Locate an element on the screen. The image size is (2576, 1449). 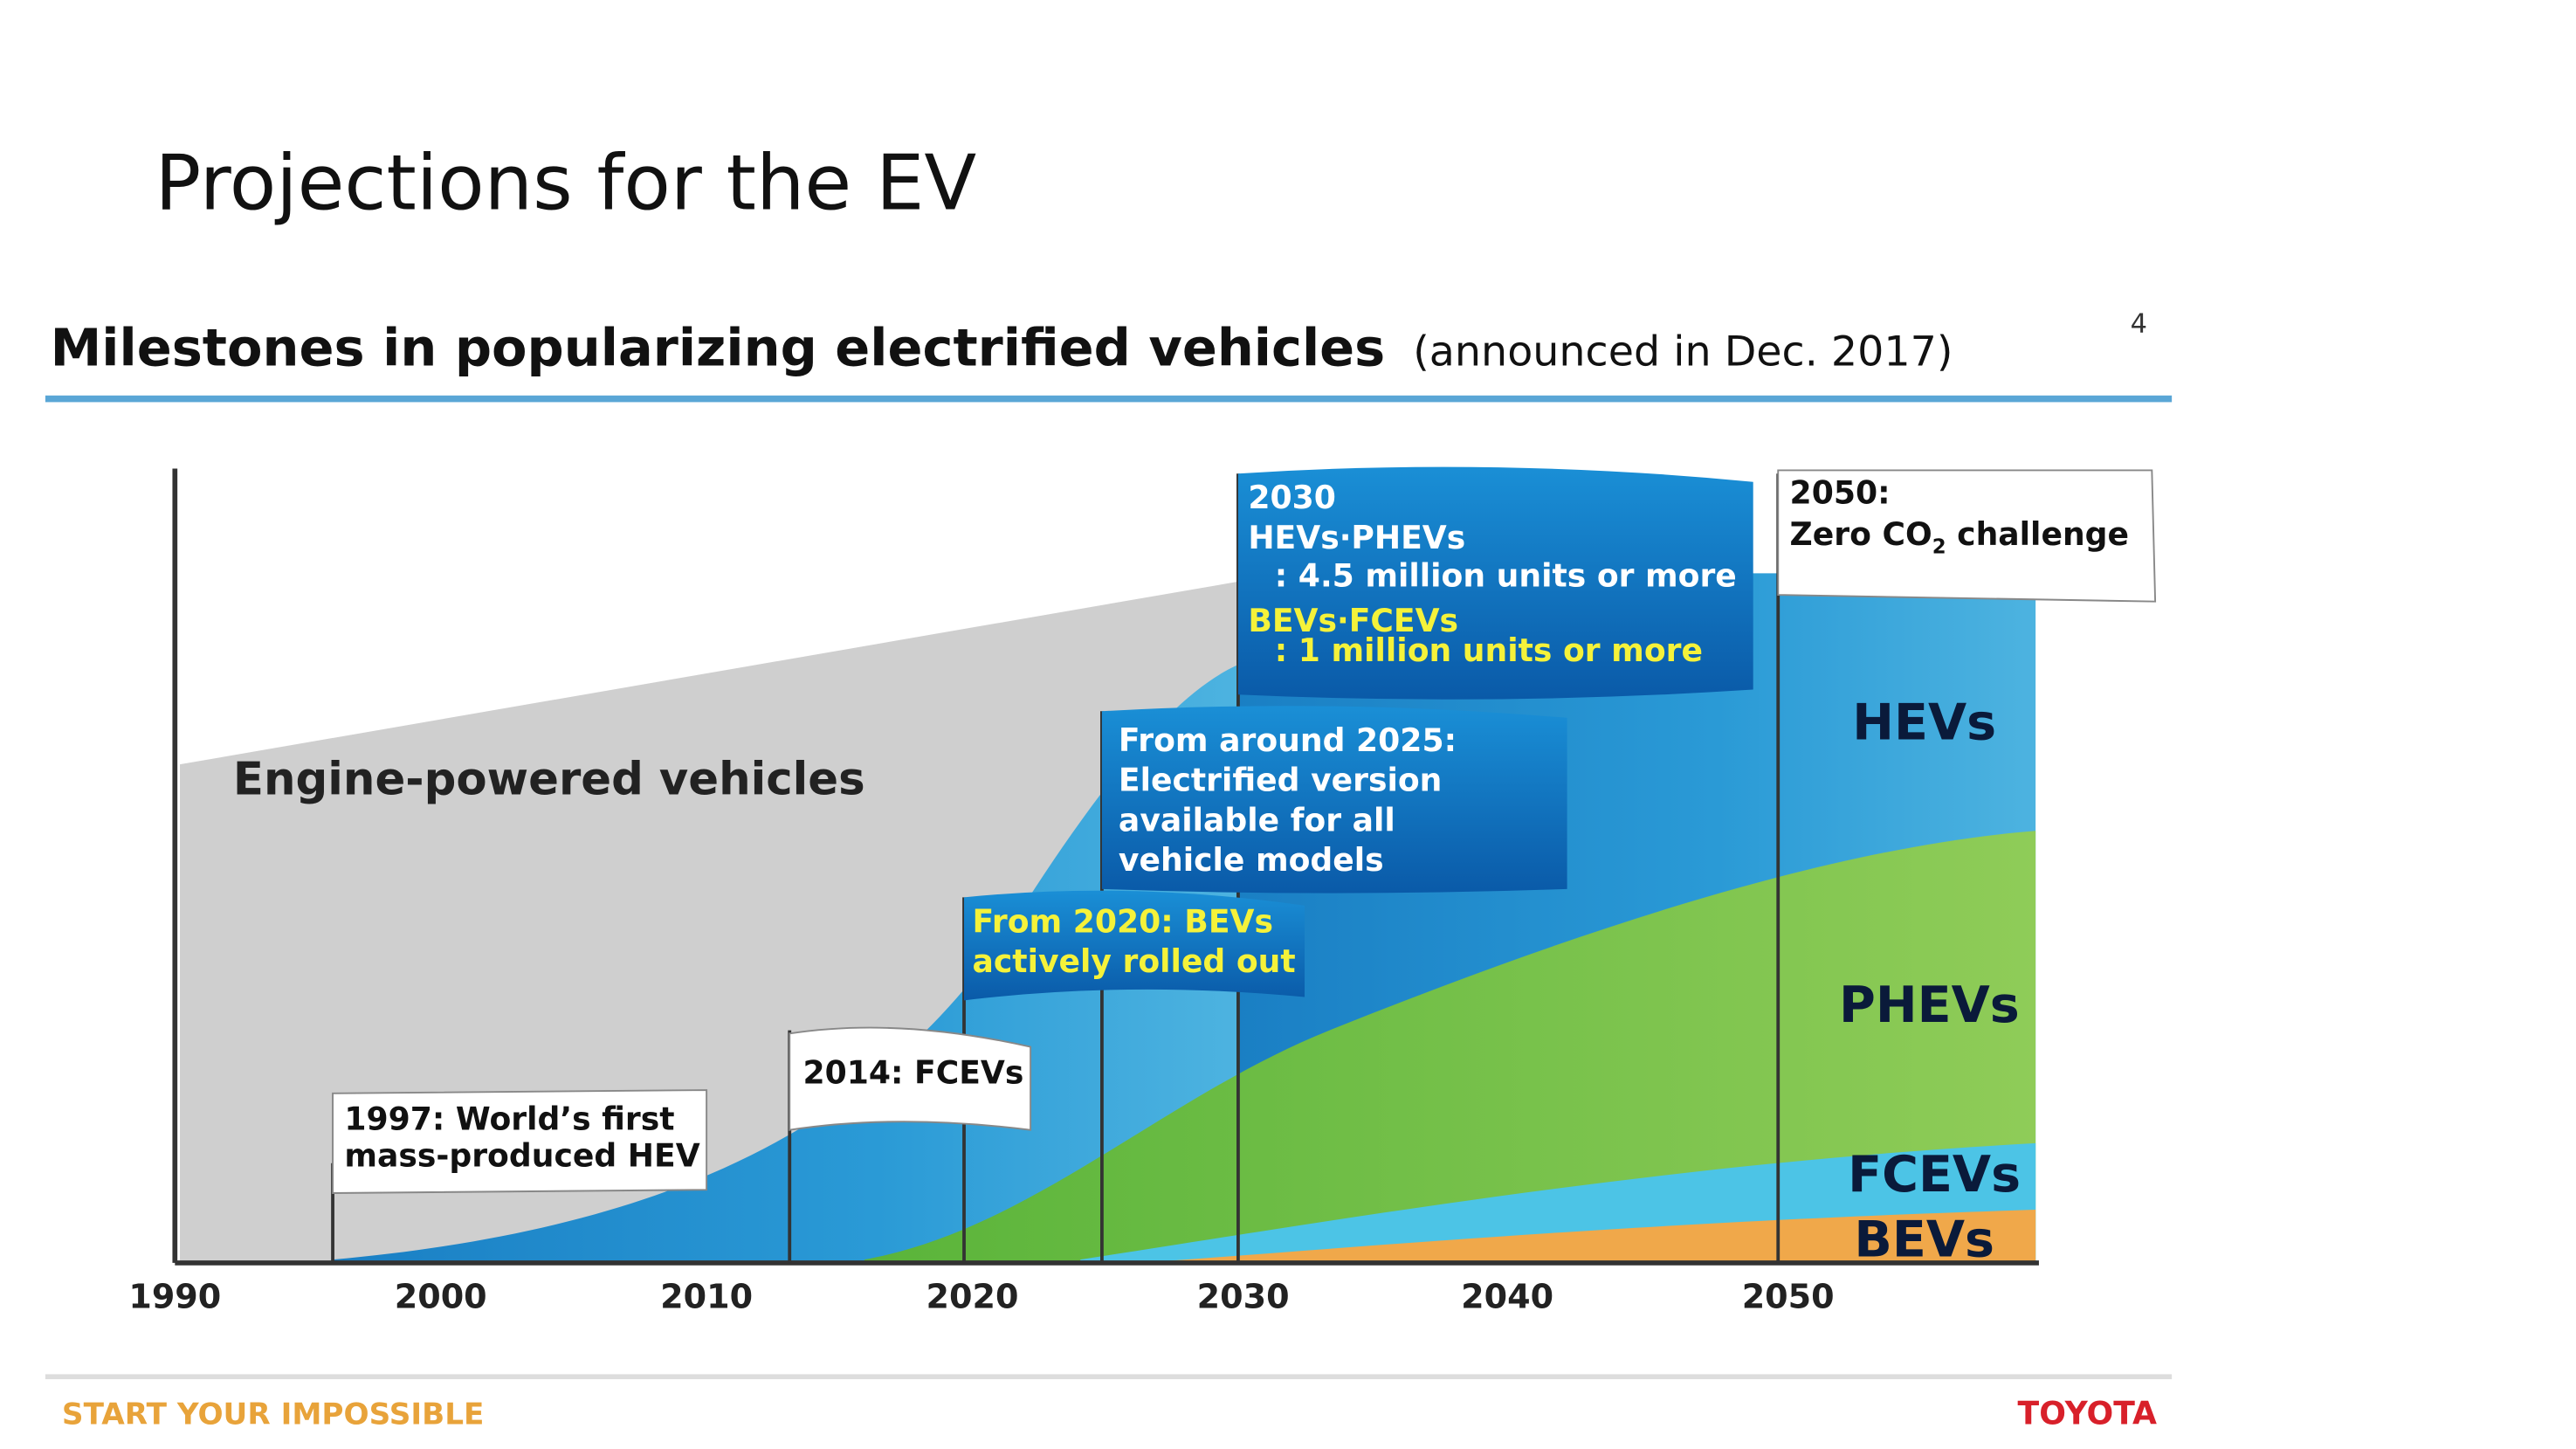
slide-title: Projections for the EV is located at coordinates (565, 183).